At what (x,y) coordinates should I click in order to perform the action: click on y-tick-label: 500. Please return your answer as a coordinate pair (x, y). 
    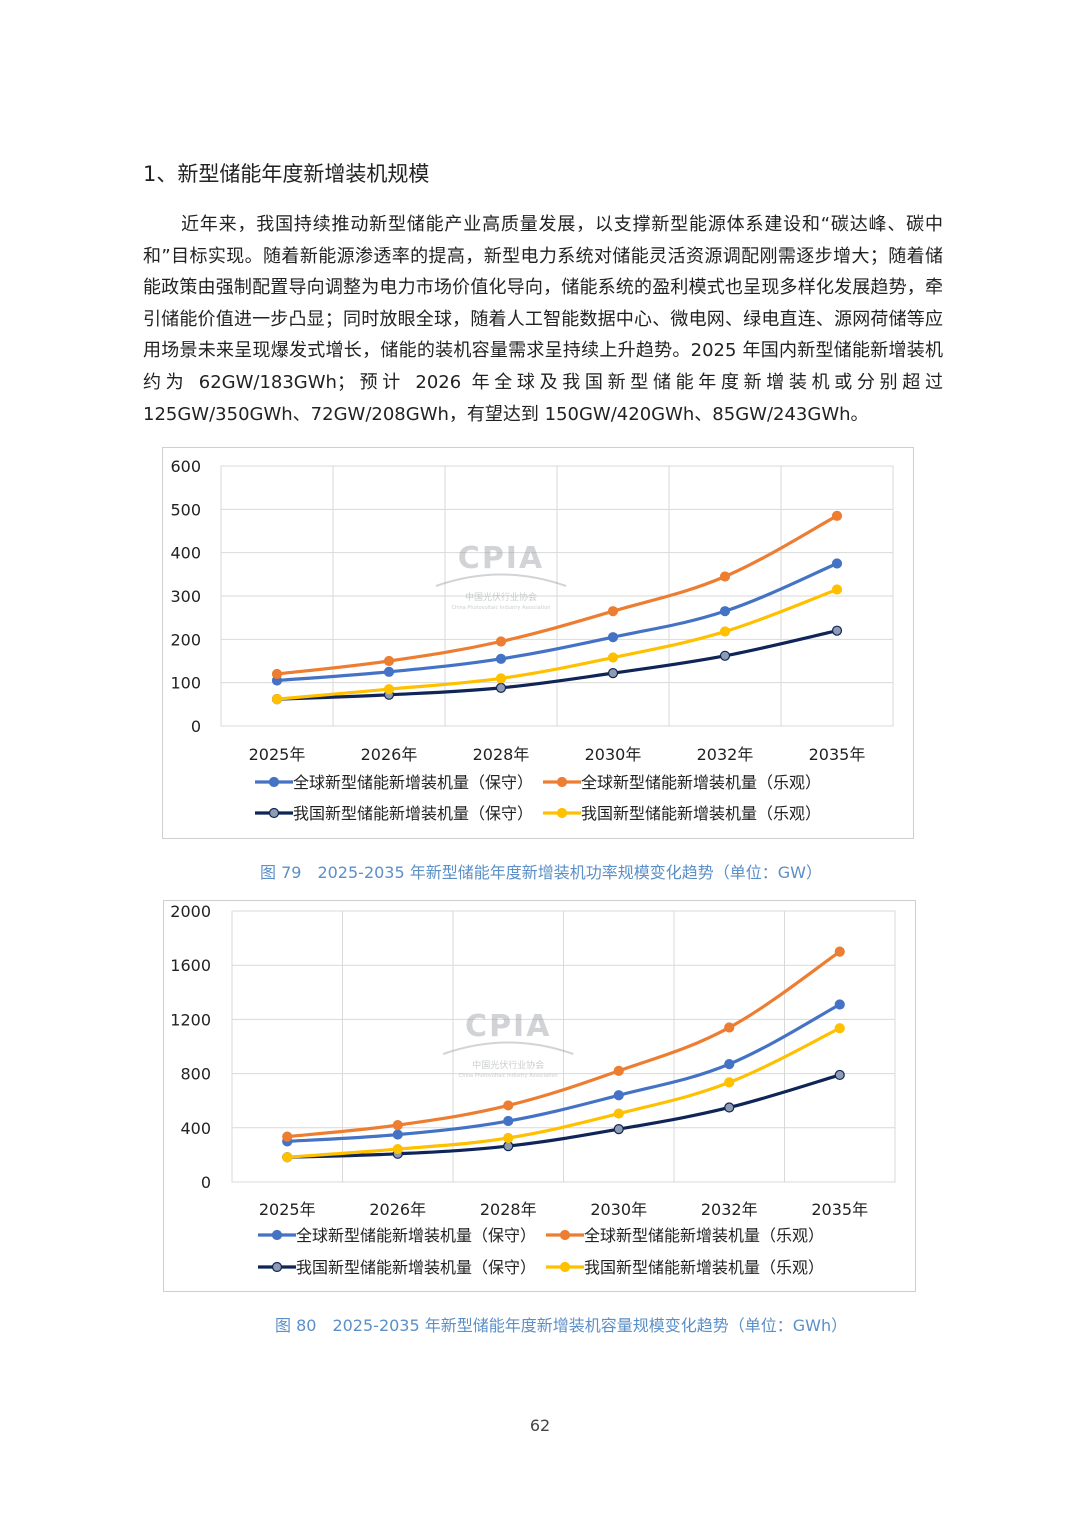
    Looking at the image, I should click on (185, 509).